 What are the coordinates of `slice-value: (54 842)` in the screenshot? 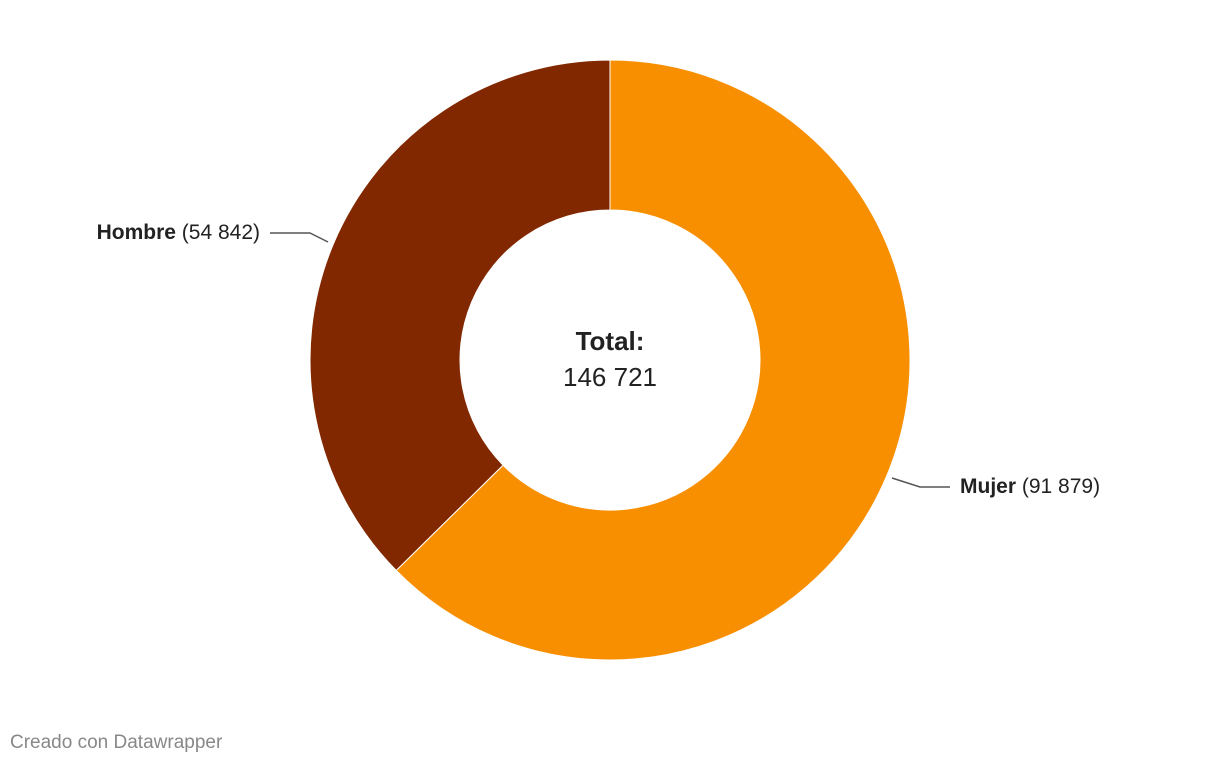 It's located at (221, 232).